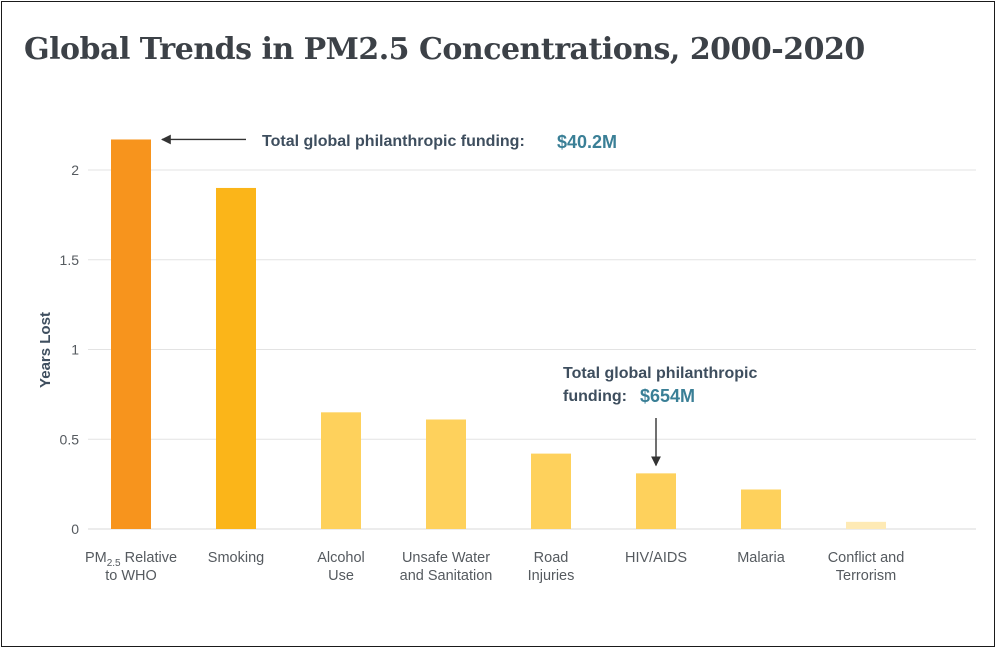 Image resolution: width=996 pixels, height=648 pixels. Describe the element at coordinates (75, 170) in the screenshot. I see `y-tick-label: 2` at that location.